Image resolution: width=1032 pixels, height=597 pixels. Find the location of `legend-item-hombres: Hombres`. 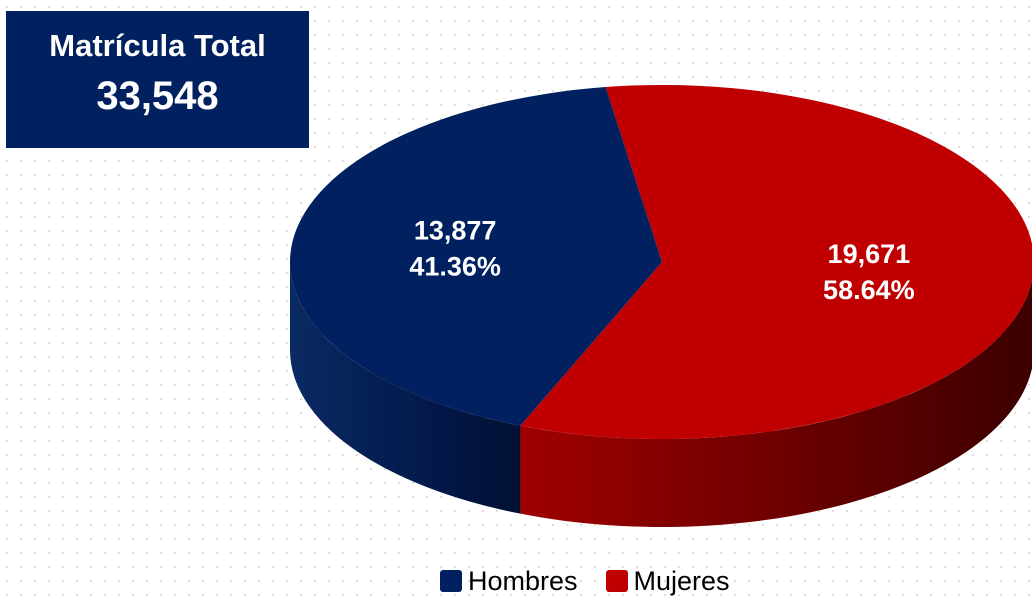

legend-item-hombres: Hombres is located at coordinates (509, 581).